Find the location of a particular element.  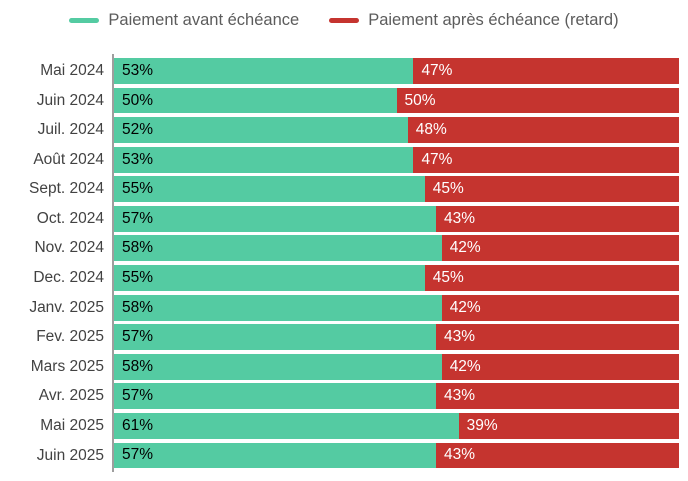

bar-row: Juin 2024 50% 50% is located at coordinates (344, 100).